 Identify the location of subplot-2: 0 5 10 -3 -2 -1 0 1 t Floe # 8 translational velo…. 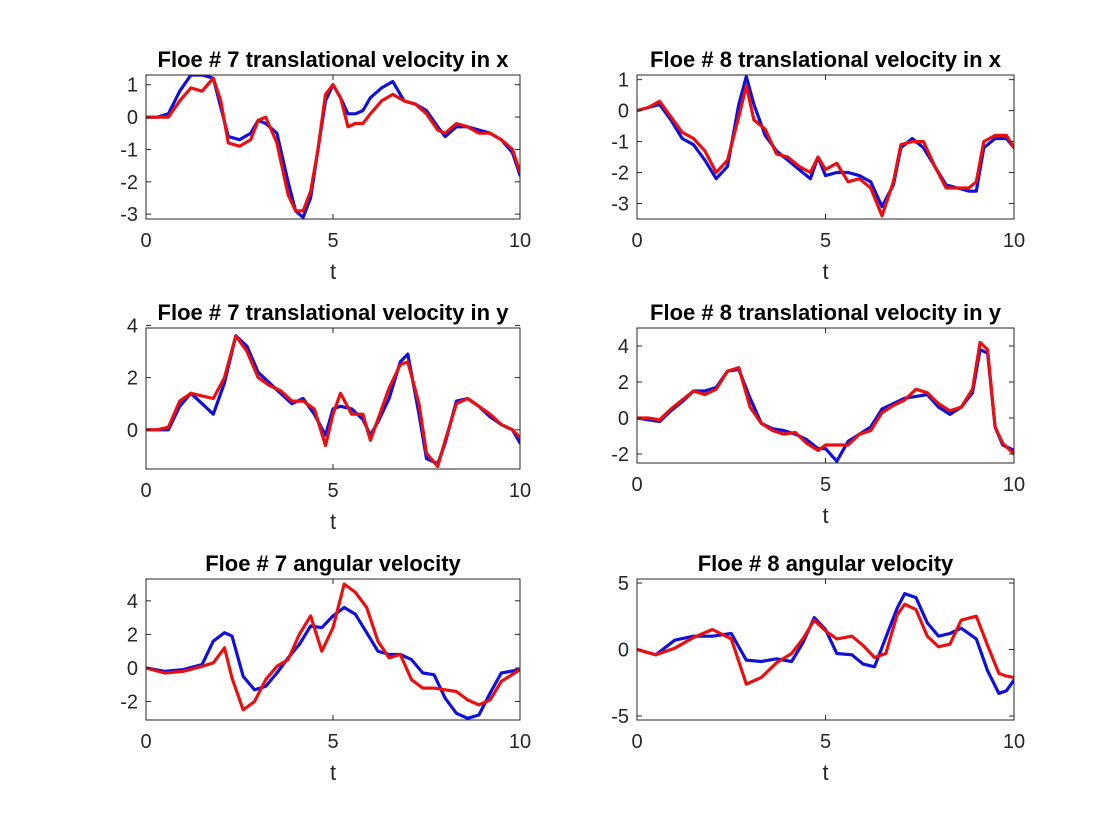
(818, 165).